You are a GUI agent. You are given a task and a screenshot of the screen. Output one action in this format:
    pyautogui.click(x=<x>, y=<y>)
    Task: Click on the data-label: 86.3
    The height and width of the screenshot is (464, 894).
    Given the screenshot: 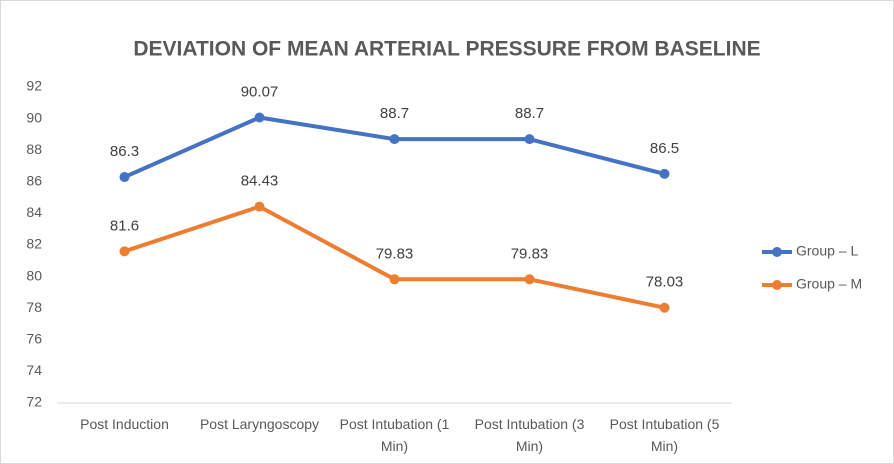 What is the action you would take?
    pyautogui.click(x=124, y=151)
    